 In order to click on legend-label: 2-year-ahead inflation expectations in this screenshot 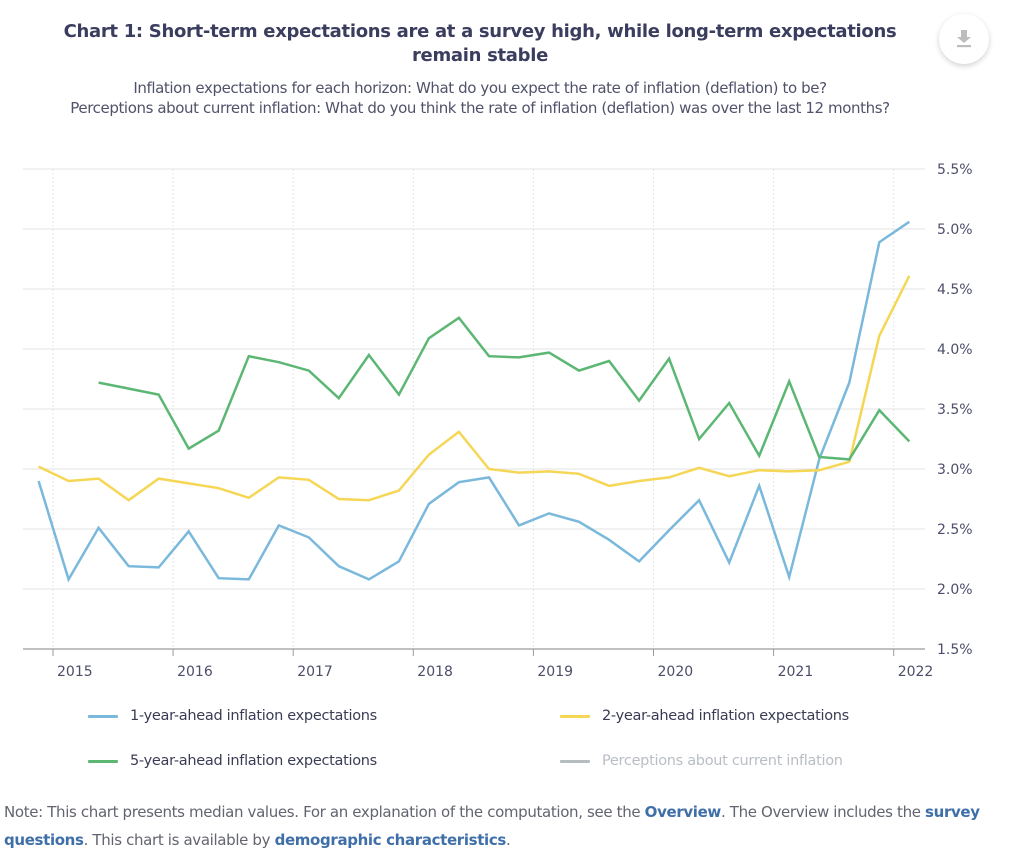, I will do `click(725, 716)`.